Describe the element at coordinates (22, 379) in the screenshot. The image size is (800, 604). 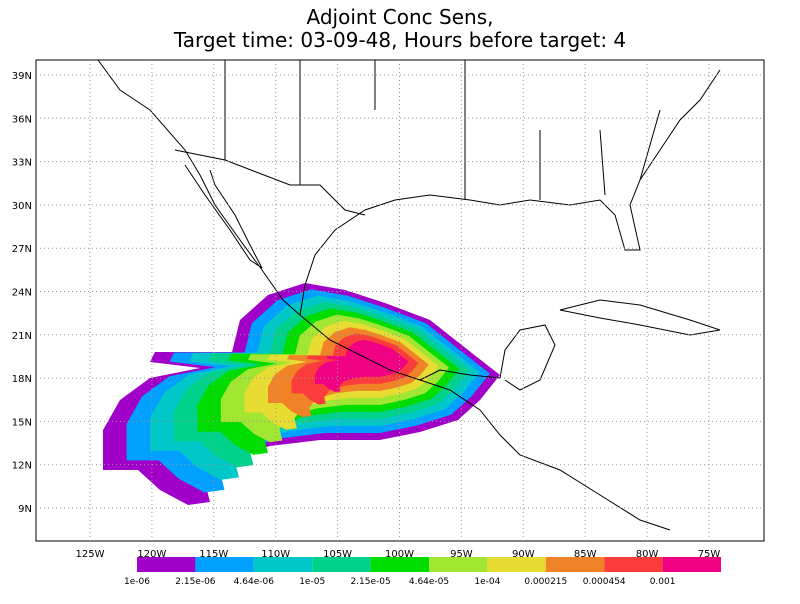
I see `lat-label: 18N` at that location.